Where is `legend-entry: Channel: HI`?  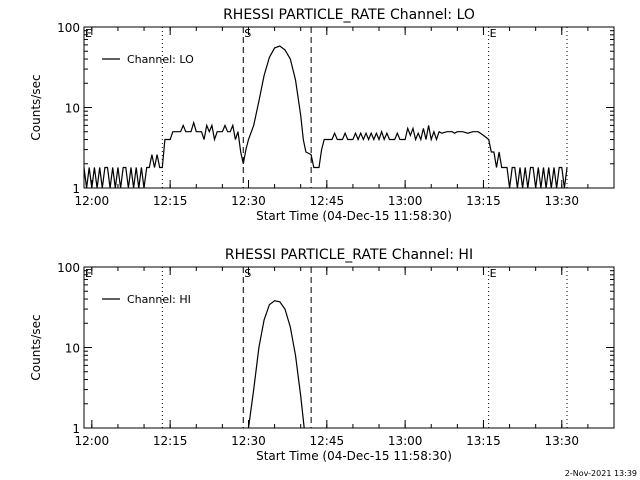 legend-entry: Channel: HI is located at coordinates (159, 299).